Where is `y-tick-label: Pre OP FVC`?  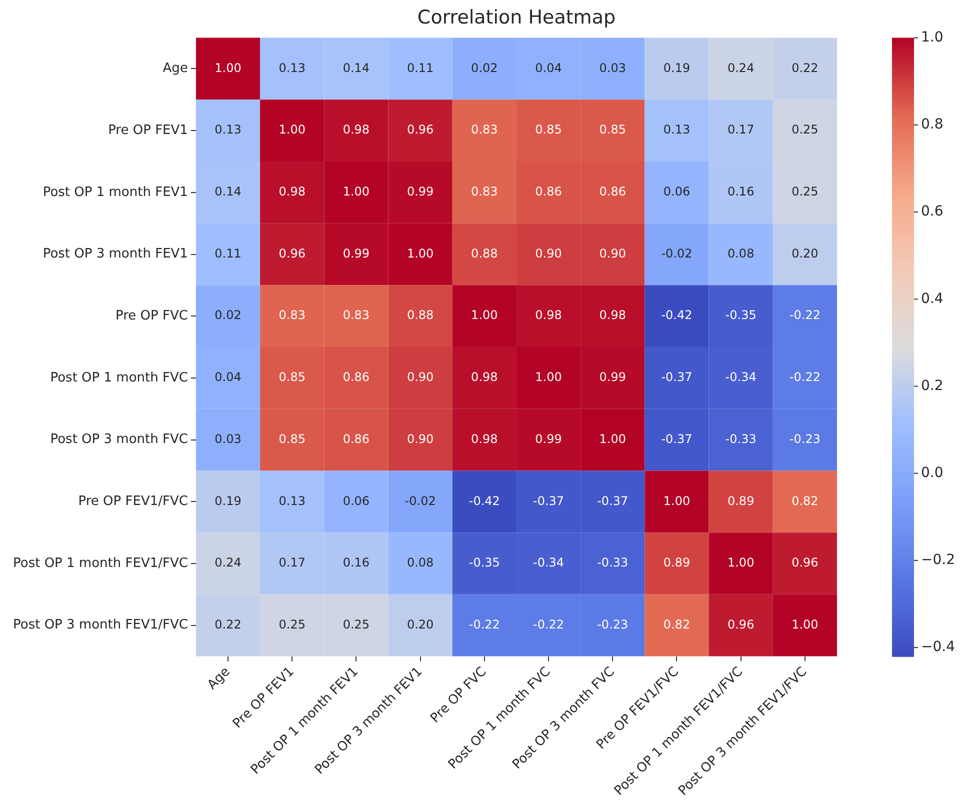
y-tick-label: Pre OP FVC is located at coordinates (151, 316).